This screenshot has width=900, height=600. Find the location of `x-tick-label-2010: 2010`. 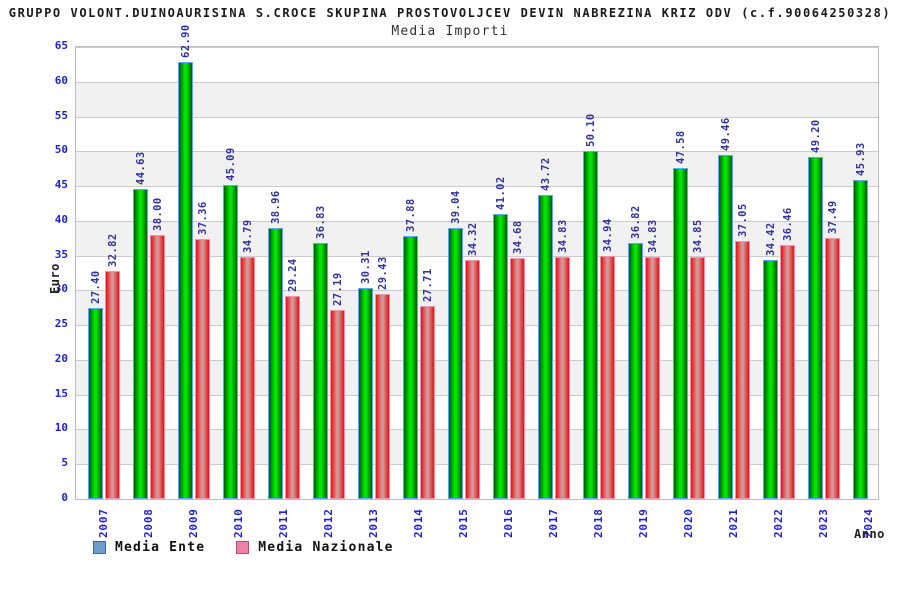

x-tick-label-2010: 2010 is located at coordinates (238, 523).